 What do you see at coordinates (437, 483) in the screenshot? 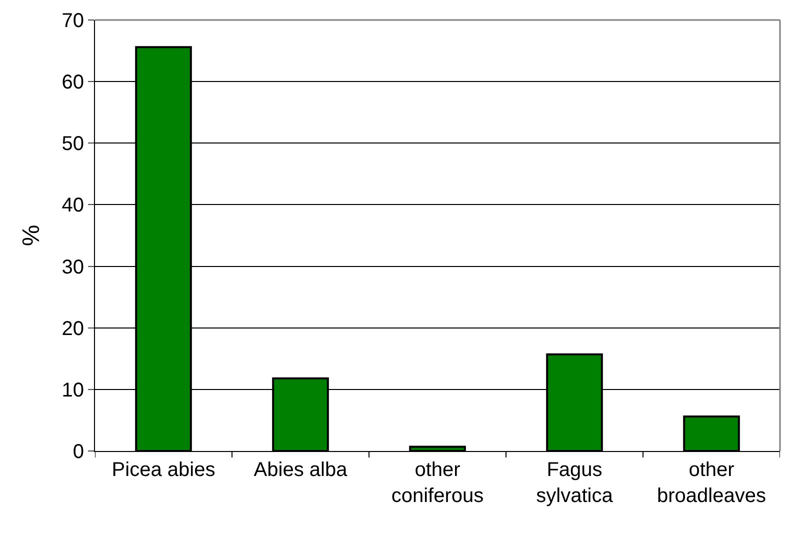
I see `x-tick-label: other coniferous` at bounding box center [437, 483].